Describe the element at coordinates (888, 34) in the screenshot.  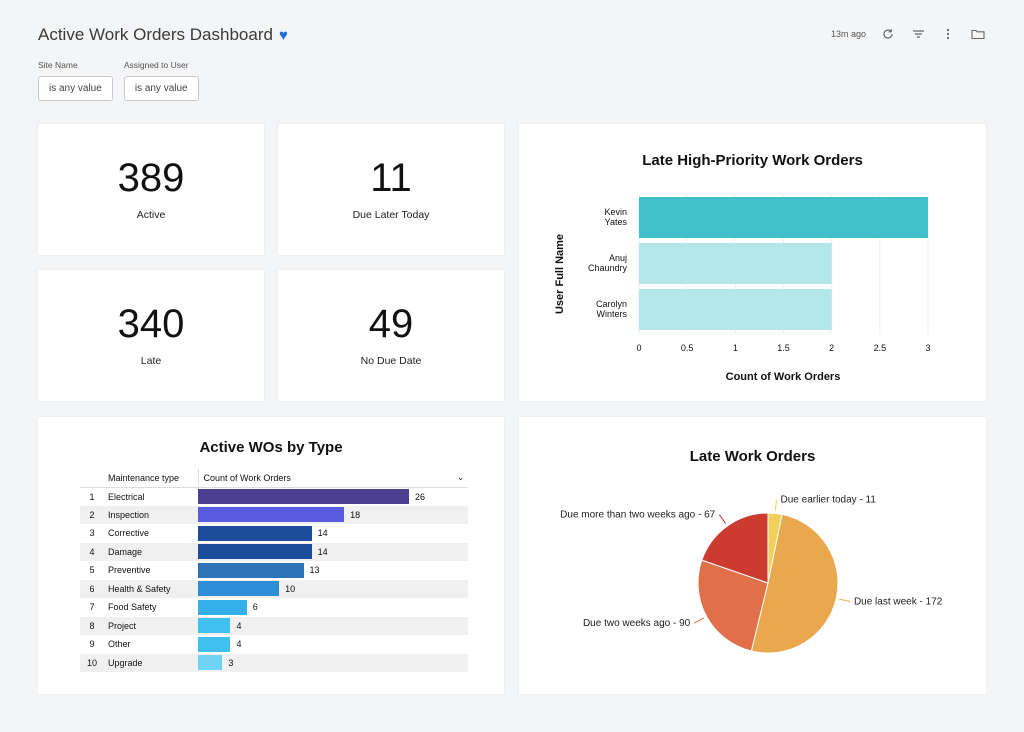
I see `refresh-icon` at that location.